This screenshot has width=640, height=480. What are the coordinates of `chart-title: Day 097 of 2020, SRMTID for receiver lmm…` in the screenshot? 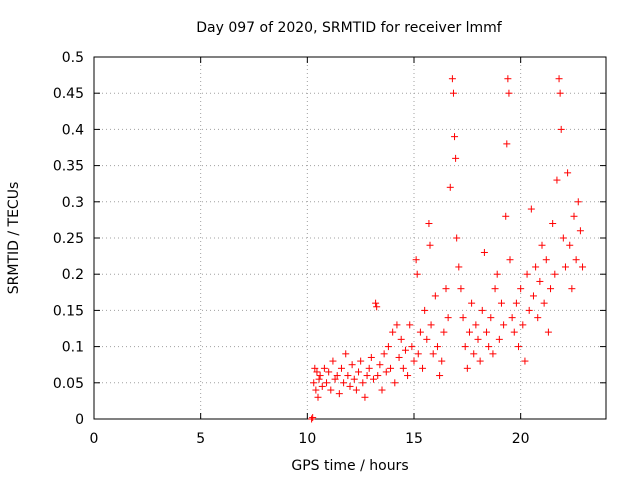 It's located at (349, 28).